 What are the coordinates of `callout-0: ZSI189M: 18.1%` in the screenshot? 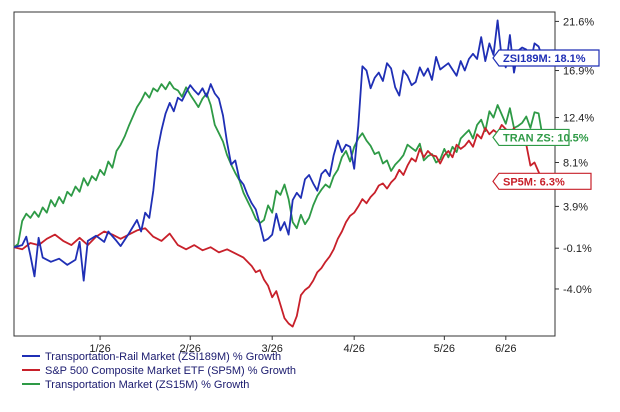 It's located at (546, 58).